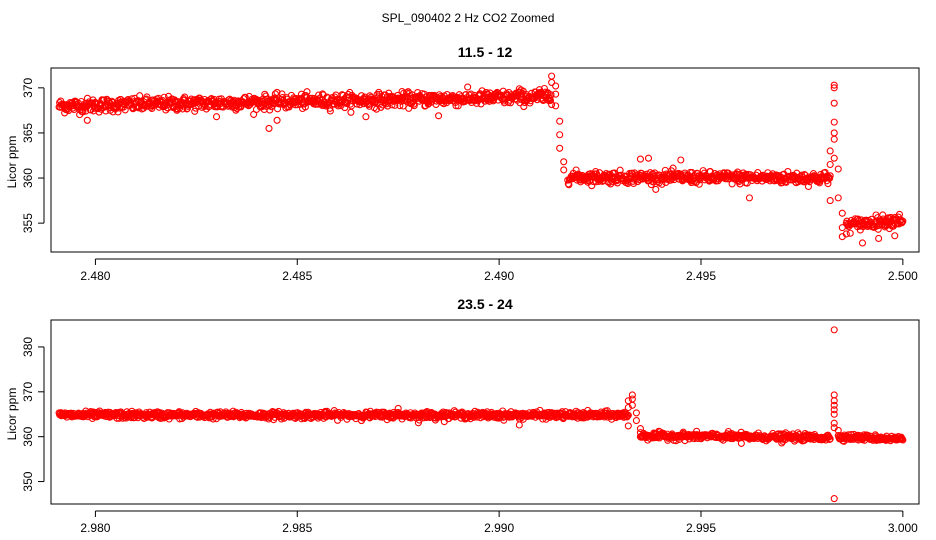  What do you see at coordinates (499, 528) in the screenshot?
I see `panel-2-x-tick-label: 2.990` at bounding box center [499, 528].